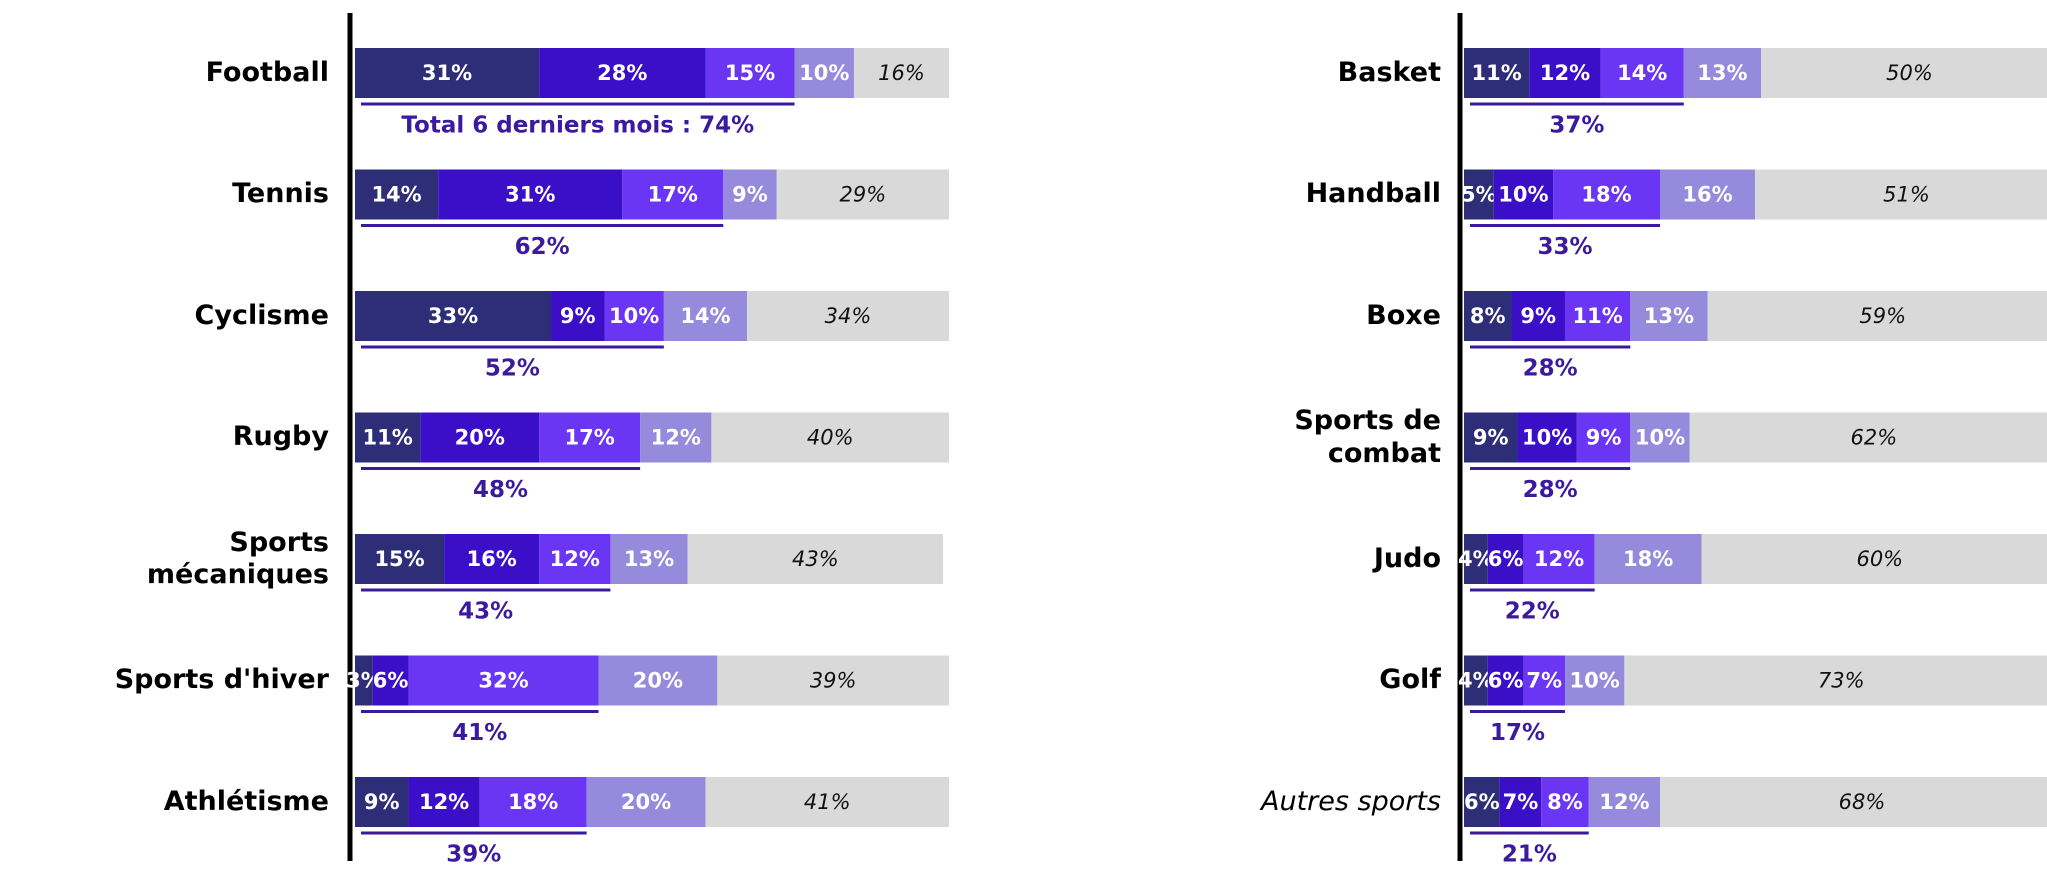 This screenshot has width=2047, height=869. I want to click on category-label-wrap: Rugby, so click(169, 438).